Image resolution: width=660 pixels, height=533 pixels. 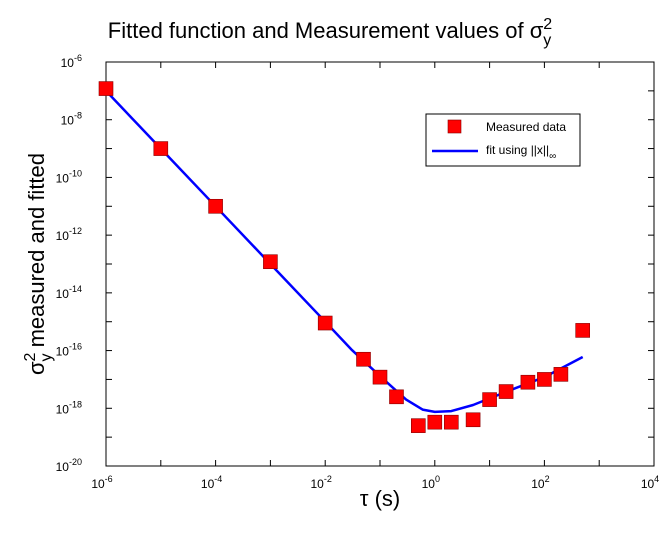 What do you see at coordinates (69, 350) in the screenshot?
I see `y-tick-label: 10⁻¹⁶` at bounding box center [69, 350].